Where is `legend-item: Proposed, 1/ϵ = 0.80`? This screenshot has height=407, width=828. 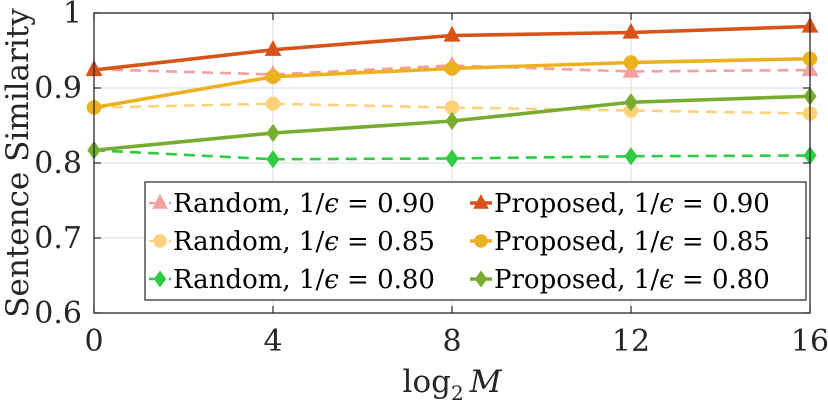 legend-item: Proposed, 1/ϵ = 0.80 is located at coordinates (620, 280).